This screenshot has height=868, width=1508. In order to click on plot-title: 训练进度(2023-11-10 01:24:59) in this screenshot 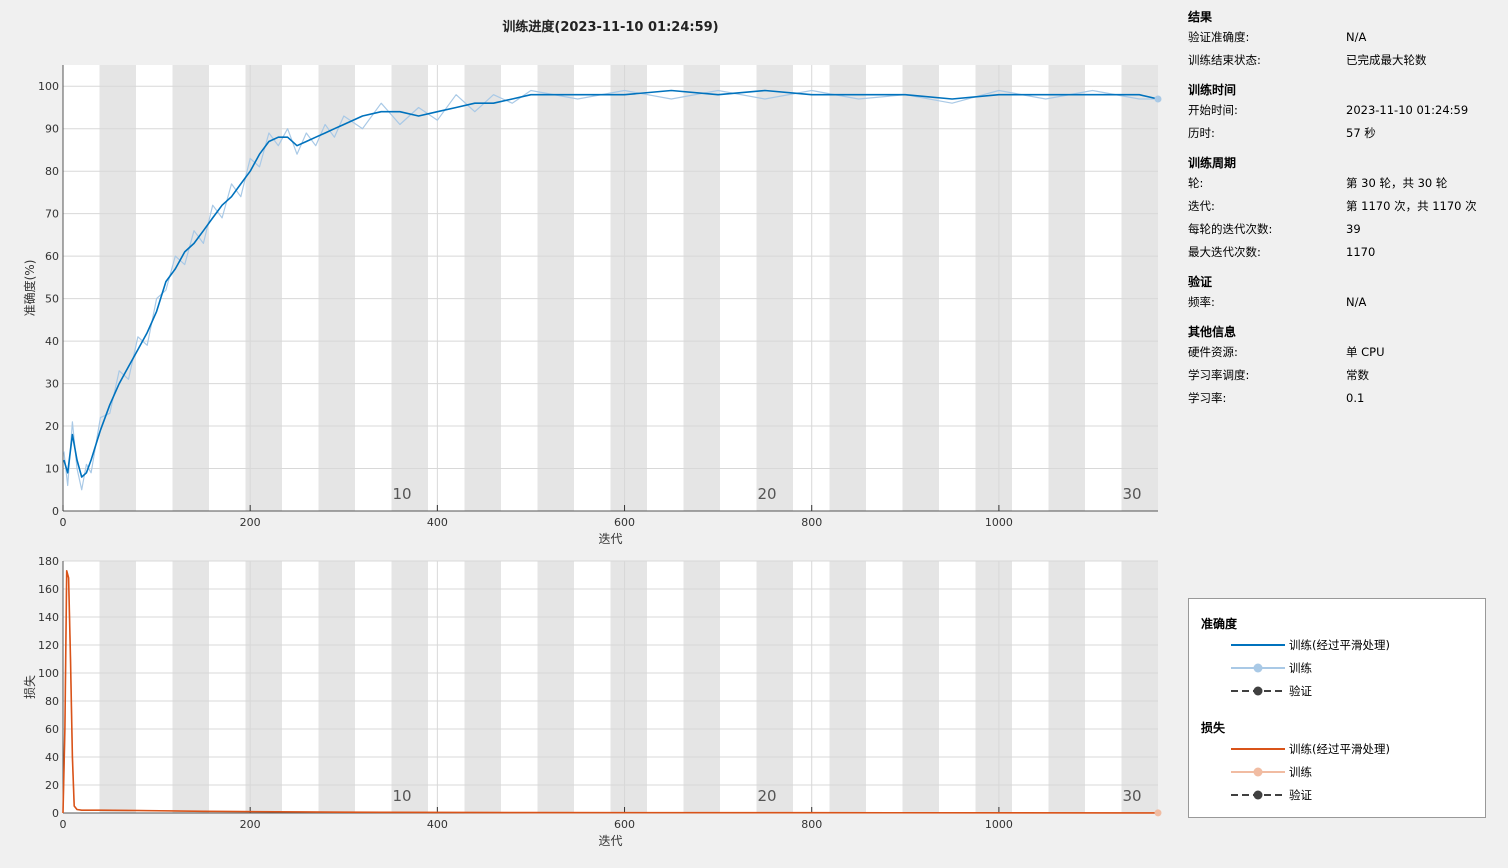, I will do `click(610, 27)`.